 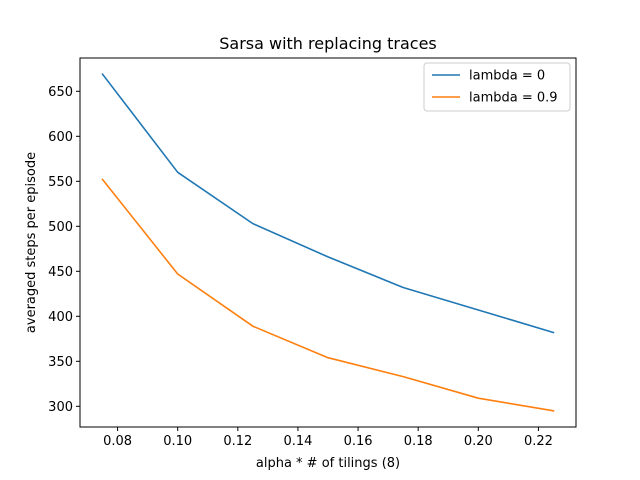 What do you see at coordinates (513, 98) in the screenshot?
I see `legend-label-2: lambda = 0.9` at bounding box center [513, 98].